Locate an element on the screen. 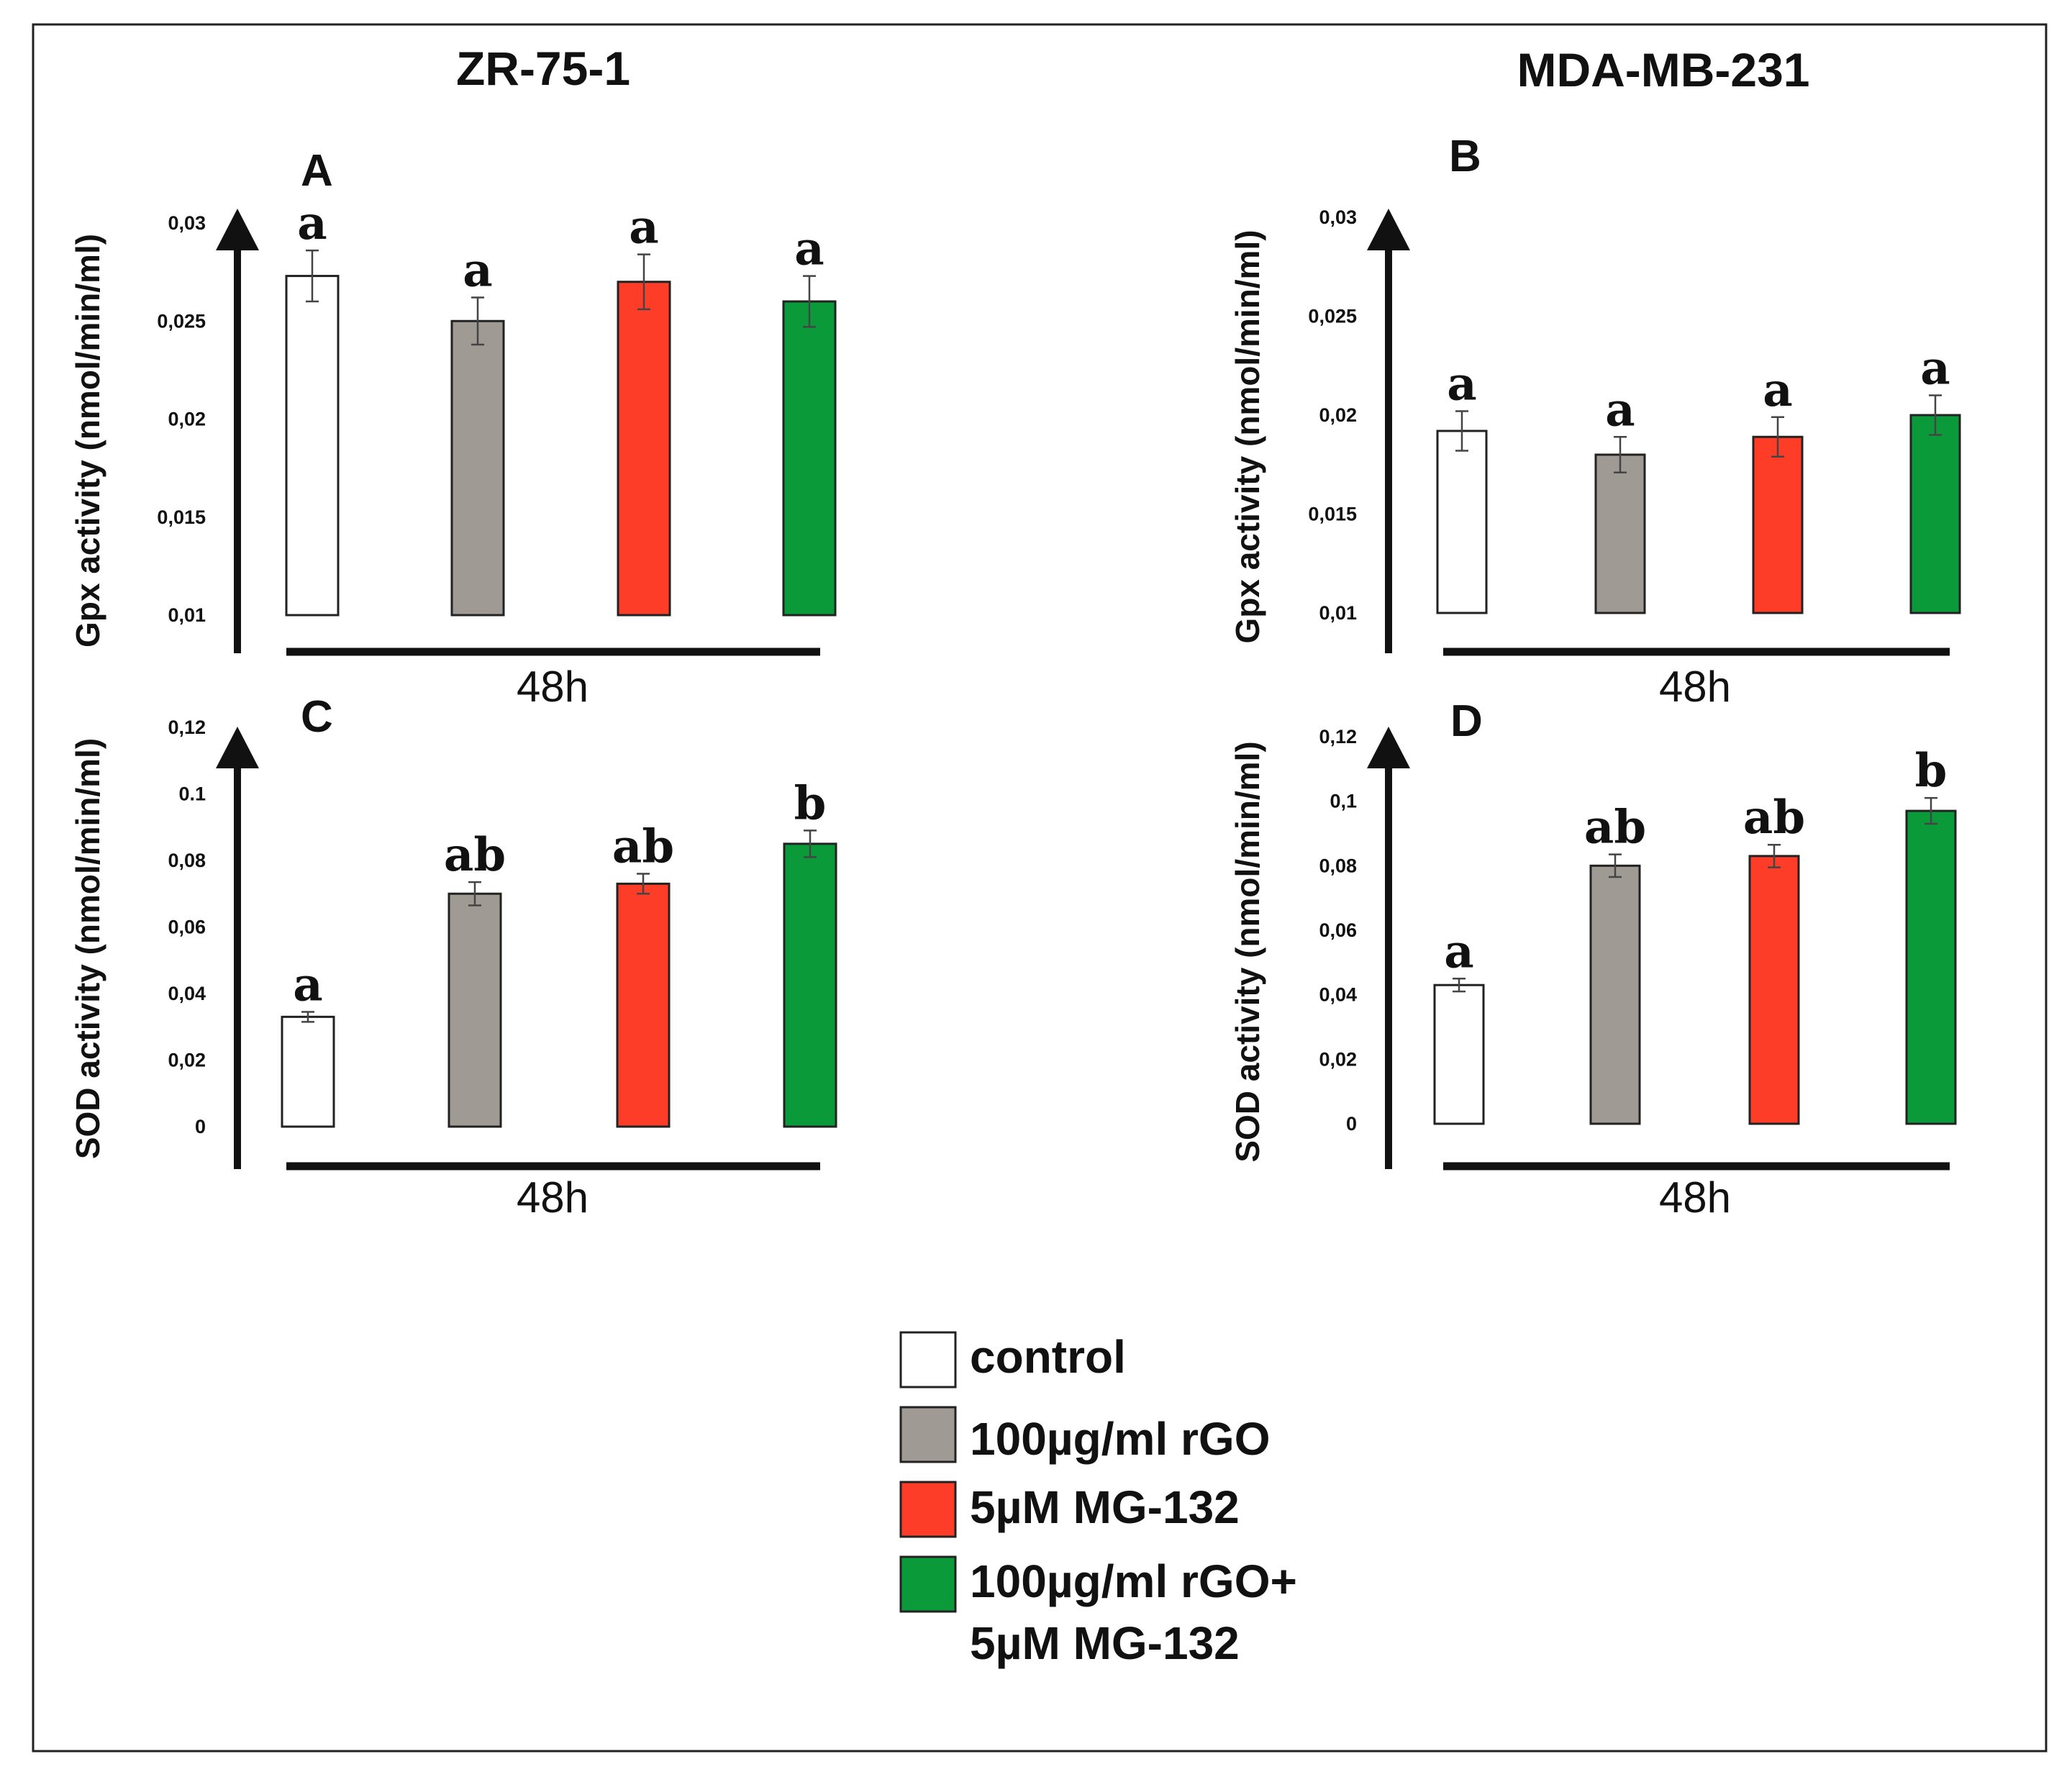  legend-swatch-mg132 is located at coordinates (928, 1509).